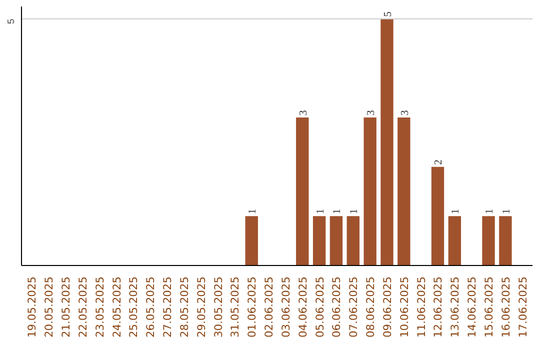  What do you see at coordinates (99, 307) in the screenshot?
I see `x-tick-label: 23.05.2025` at bounding box center [99, 307].